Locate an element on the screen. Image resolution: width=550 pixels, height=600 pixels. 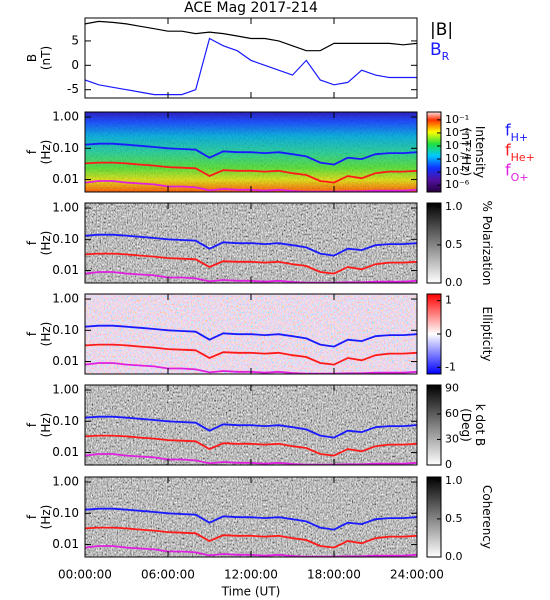
colorbar-tick-label: 10⁻⁶ is located at coordinates (457, 184).